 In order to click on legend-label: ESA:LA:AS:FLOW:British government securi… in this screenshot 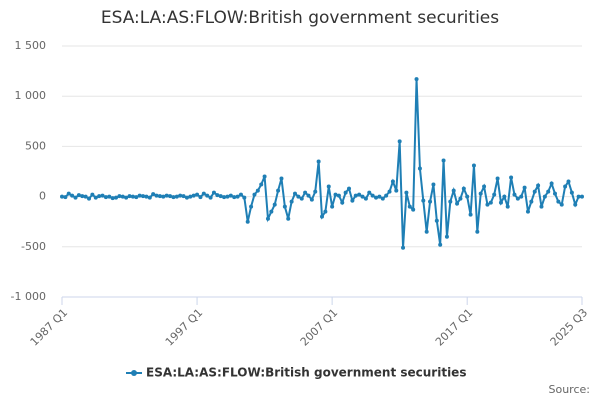, I will do `click(306, 373)`.